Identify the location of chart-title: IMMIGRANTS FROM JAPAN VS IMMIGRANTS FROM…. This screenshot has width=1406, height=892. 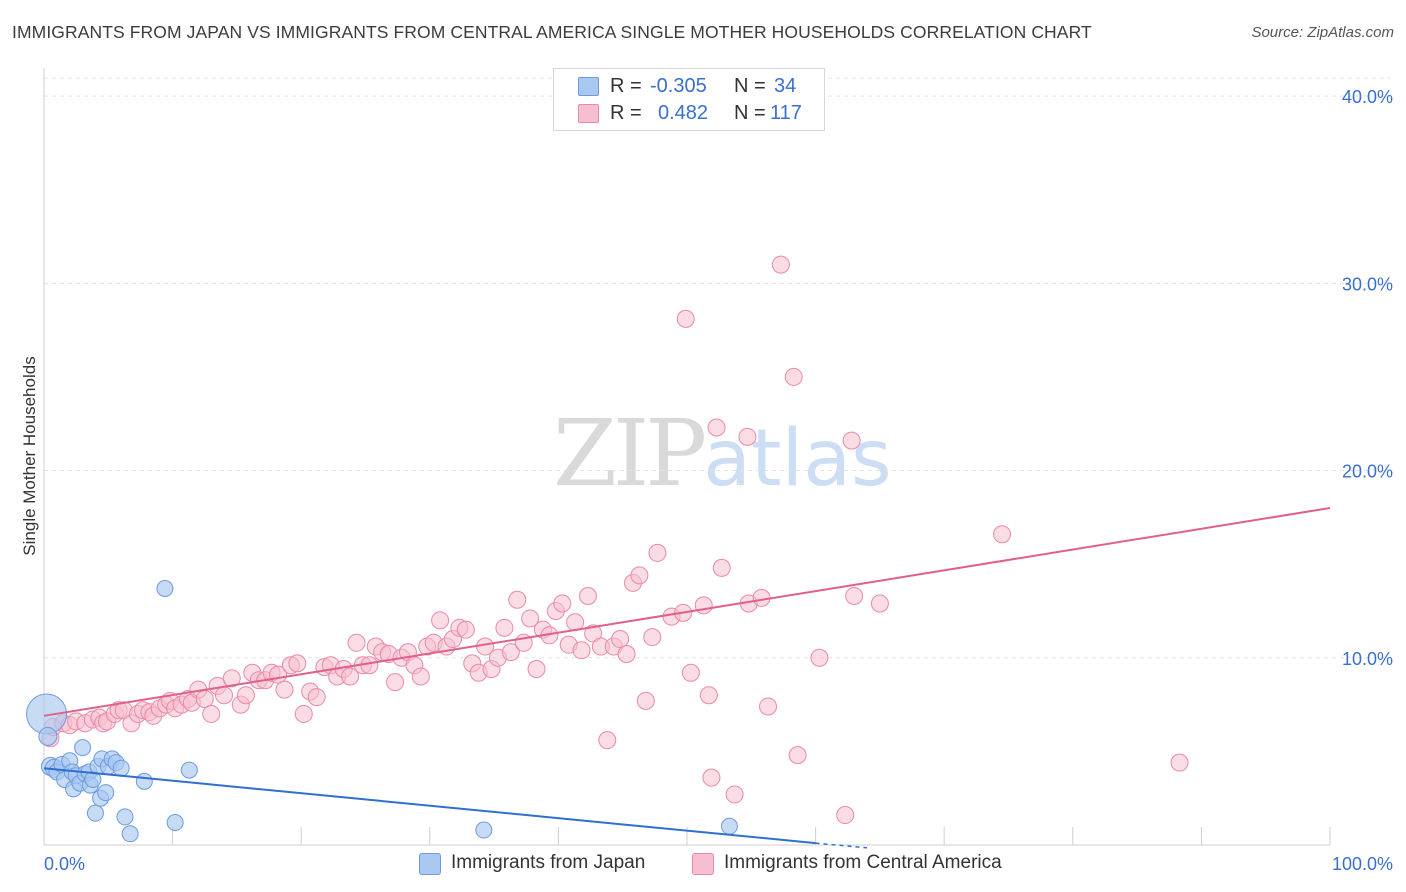
(552, 32).